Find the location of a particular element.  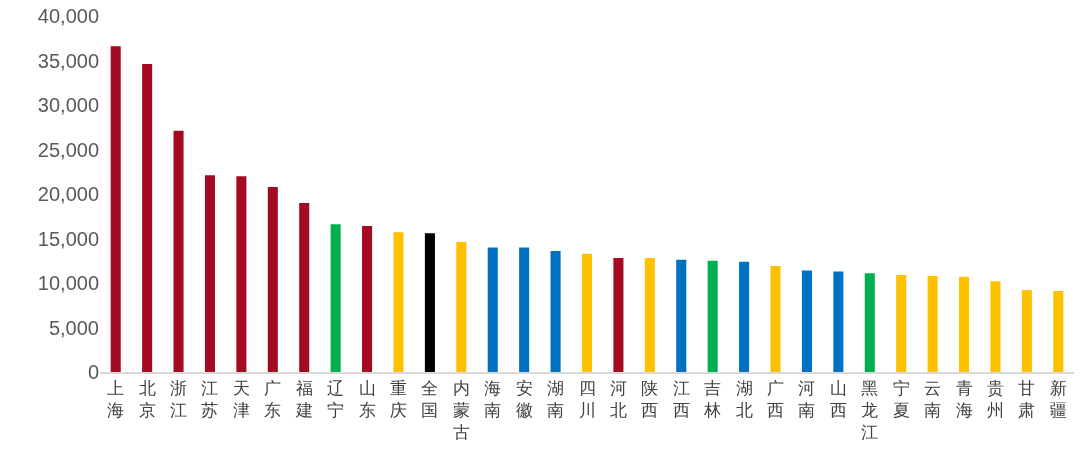

x-tick-label: 青海 is located at coordinates (964, 399).